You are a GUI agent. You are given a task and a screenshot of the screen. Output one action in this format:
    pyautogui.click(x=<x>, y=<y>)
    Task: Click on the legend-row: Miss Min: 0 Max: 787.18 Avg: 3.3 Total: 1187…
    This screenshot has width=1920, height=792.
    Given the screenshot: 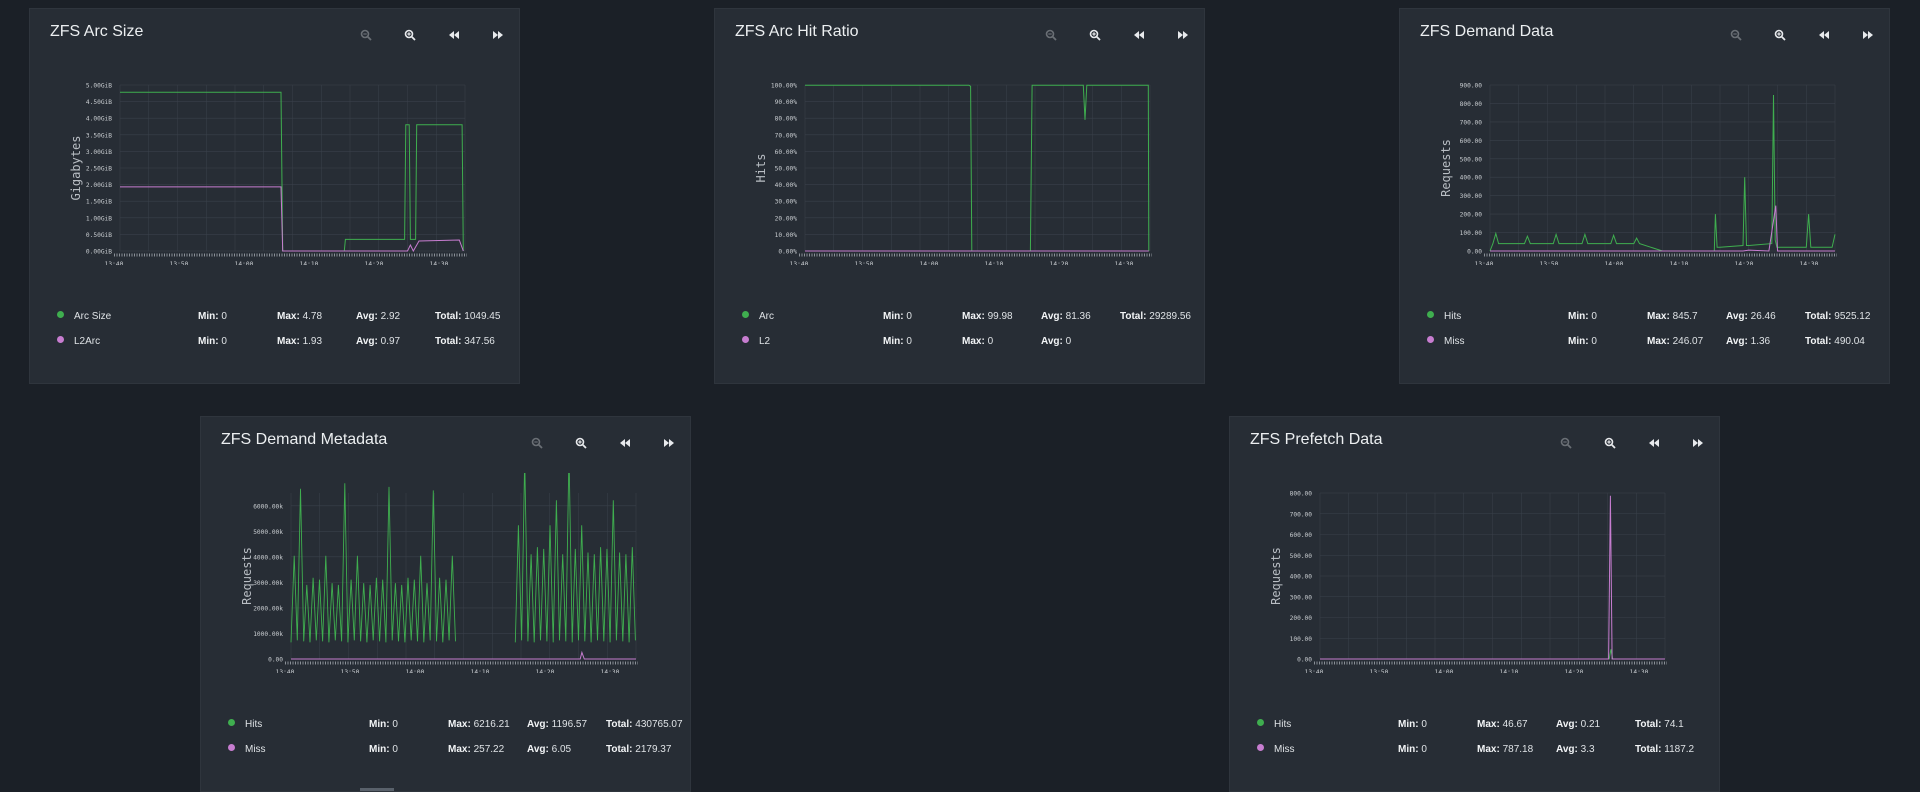 What is the action you would take?
    pyautogui.click(x=1483, y=756)
    